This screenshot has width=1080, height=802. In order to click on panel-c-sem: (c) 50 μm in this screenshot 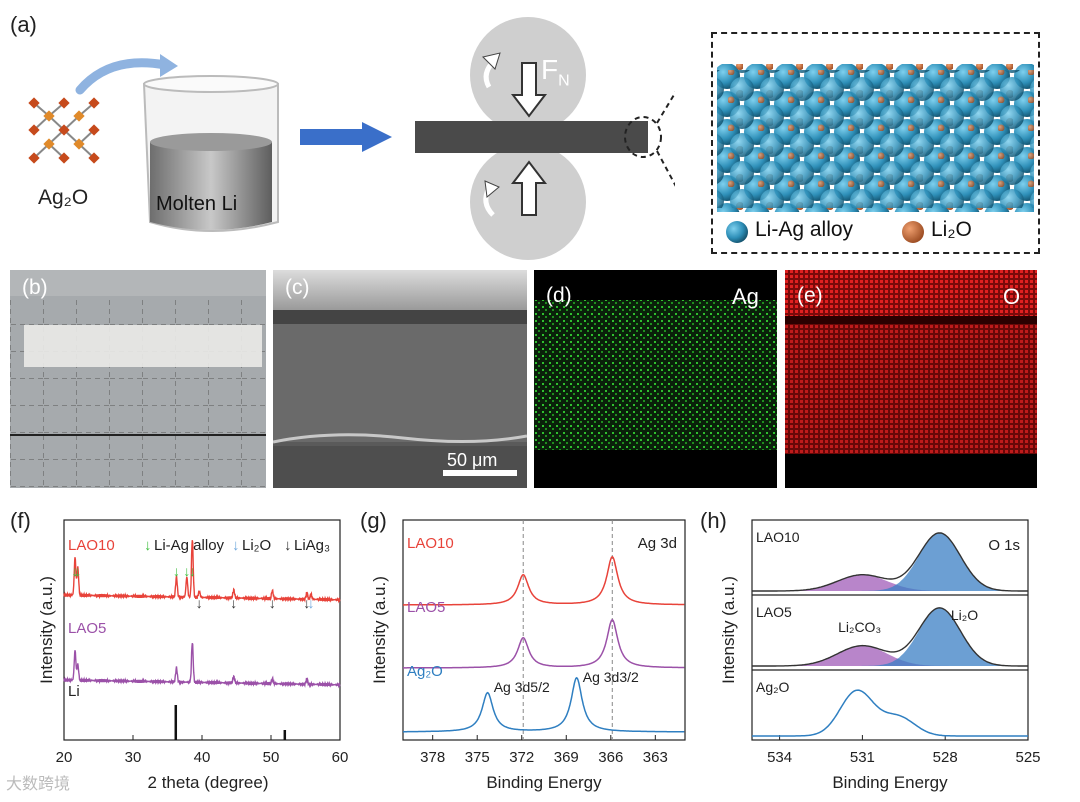, I will do `click(400, 379)`.